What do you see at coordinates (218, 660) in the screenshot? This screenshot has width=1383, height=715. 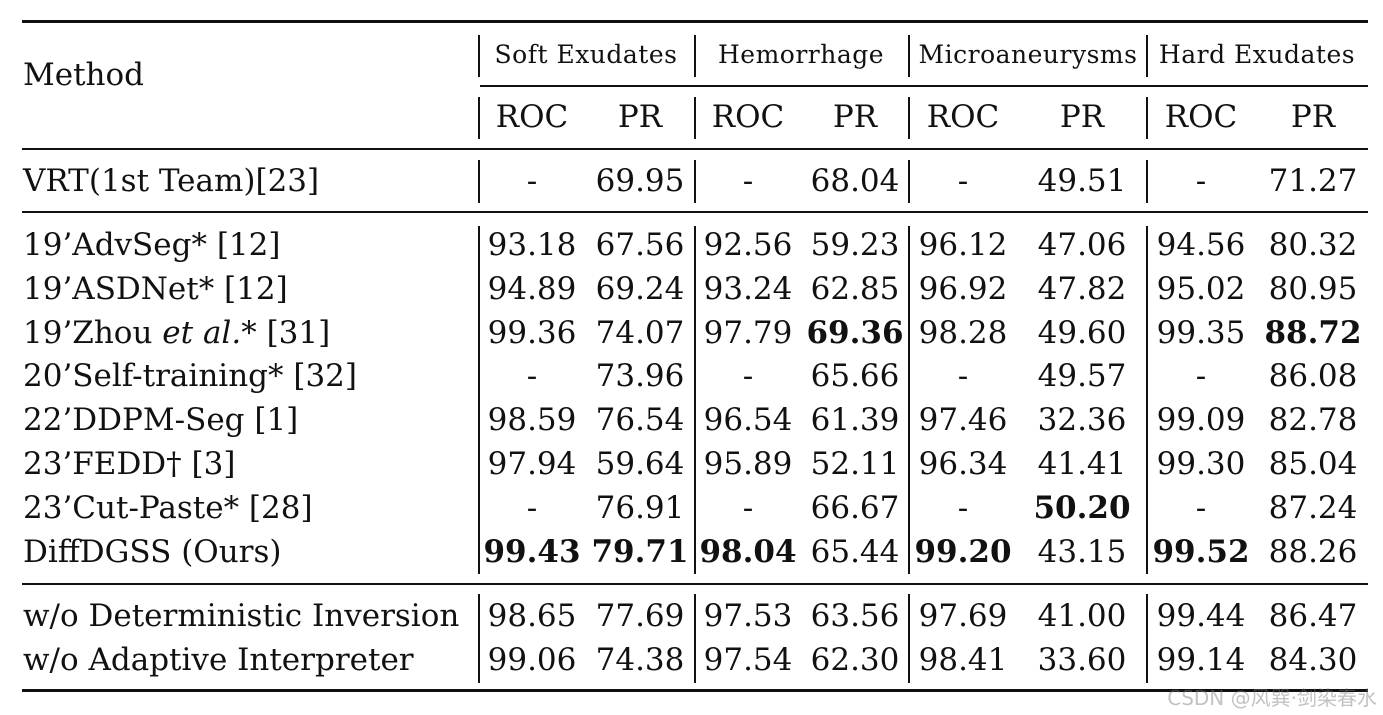 I see `method-name: w/o Adaptive Interpreter` at bounding box center [218, 660].